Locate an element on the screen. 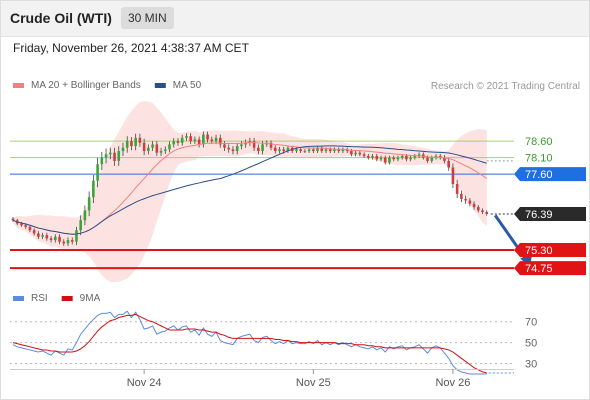  legend-label-1: MA 50 is located at coordinates (187, 85).